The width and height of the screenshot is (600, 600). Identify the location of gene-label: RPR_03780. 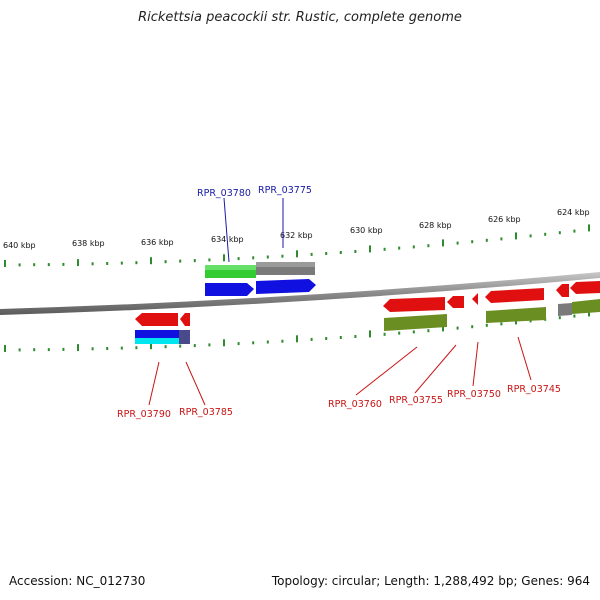
(224, 193).